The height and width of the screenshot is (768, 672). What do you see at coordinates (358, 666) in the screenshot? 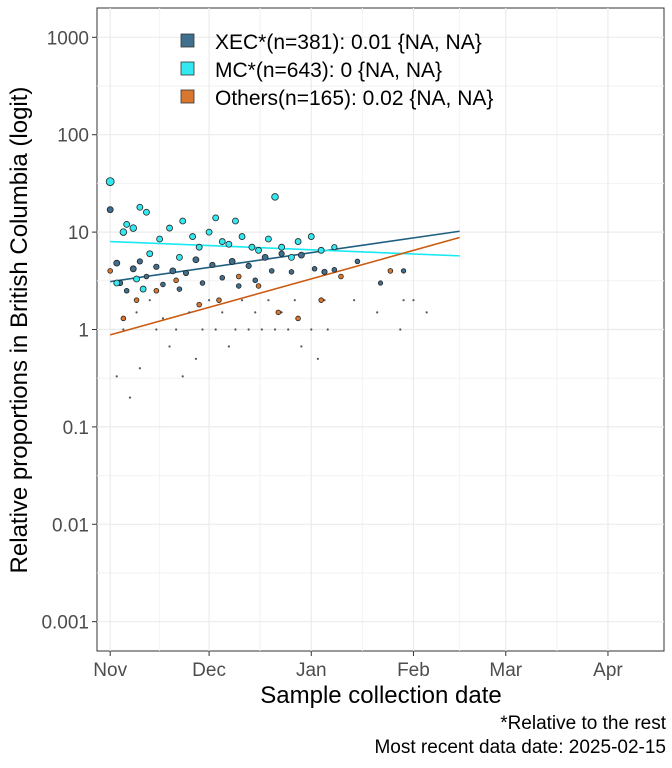
I see `x-axis: Nov Dec Jan Feb Mar Apr` at bounding box center [358, 666].